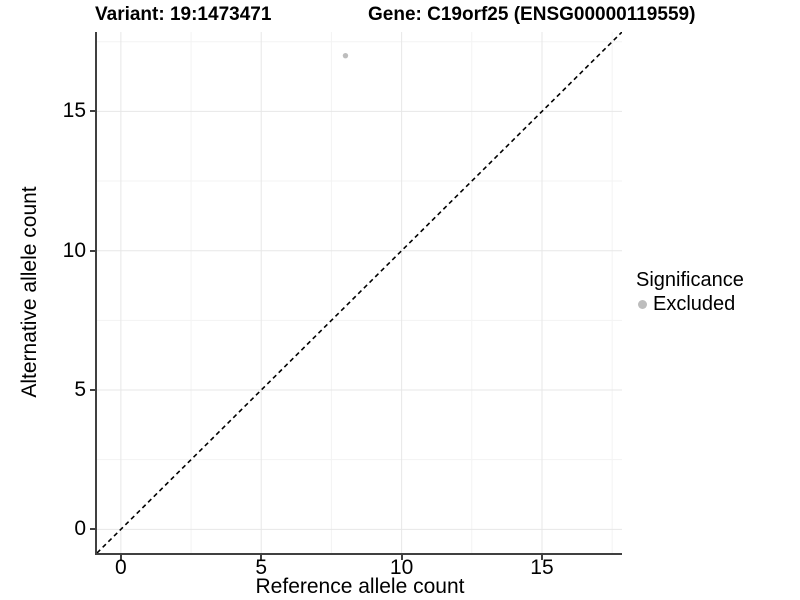 The height and width of the screenshot is (600, 800). Describe the element at coordinates (345, 55) in the screenshot. I see `data-point` at that location.